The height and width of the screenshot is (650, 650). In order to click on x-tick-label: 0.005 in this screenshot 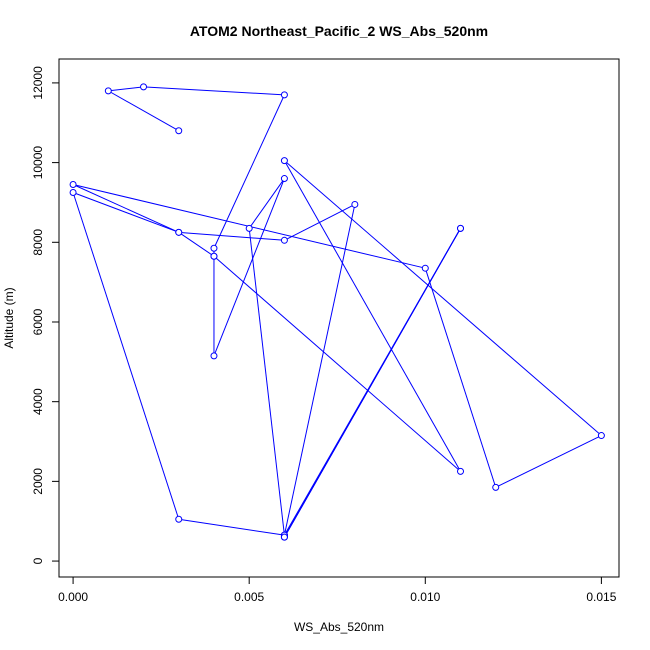, I will do `click(249, 597)`.